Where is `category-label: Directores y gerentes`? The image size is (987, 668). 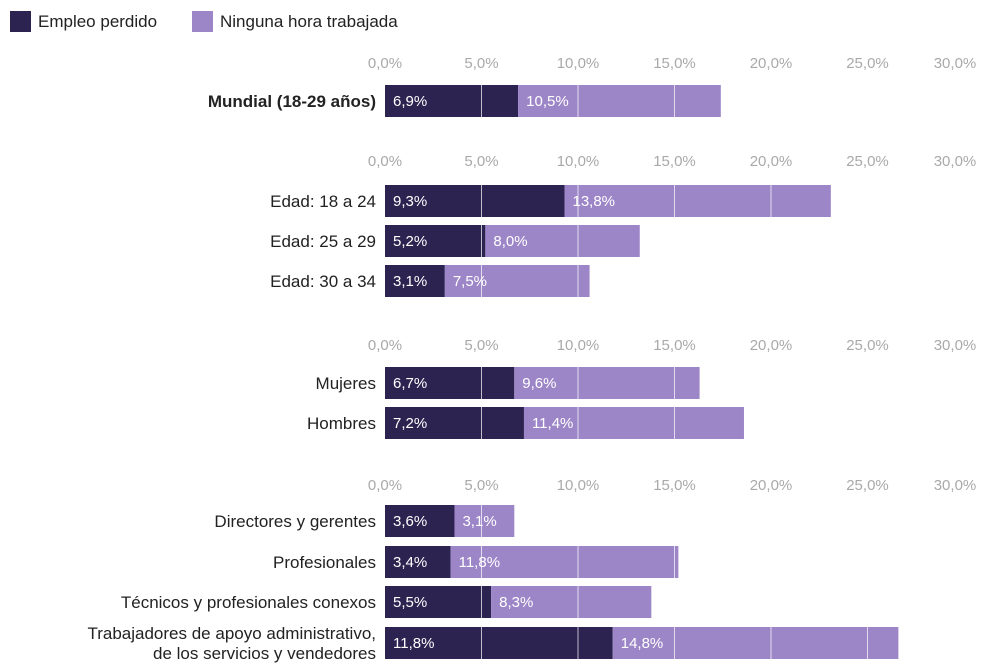
category-label: Directores y gerentes is located at coordinates (295, 521).